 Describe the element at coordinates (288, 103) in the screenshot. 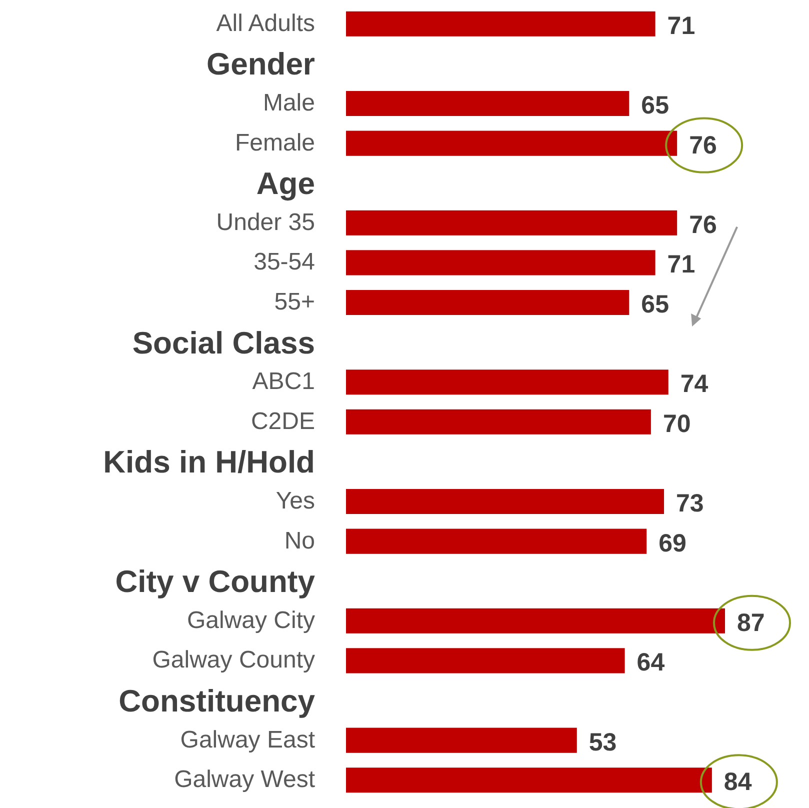

I see `y-tick-label: Male` at that location.